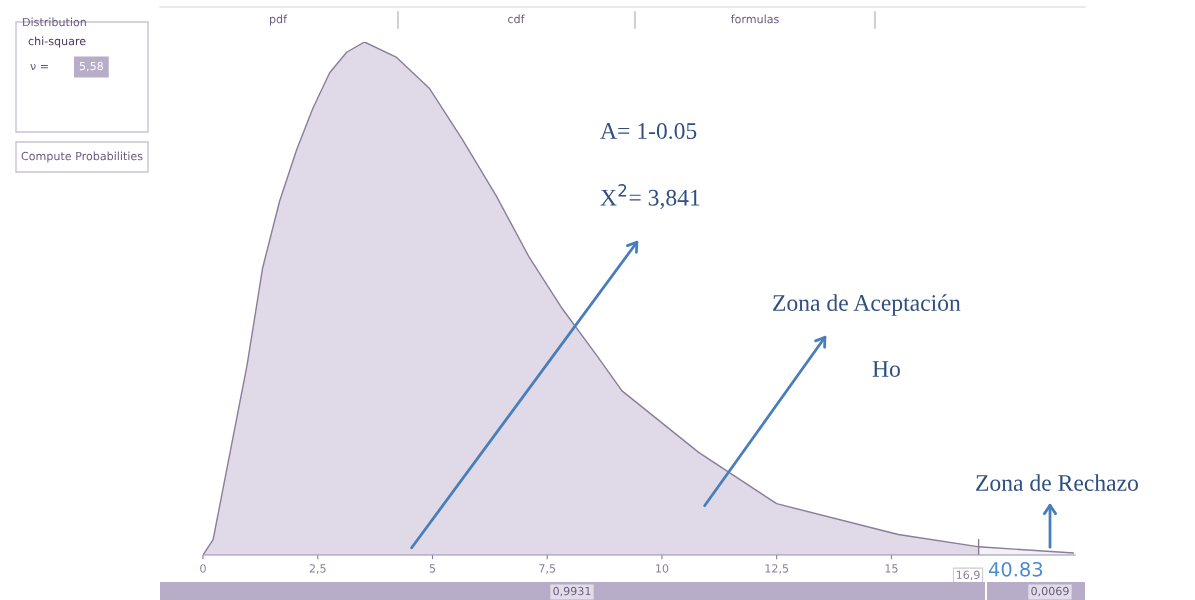 Image resolution: width=1195 pixels, height=600 pixels. What do you see at coordinates (317, 569) in the screenshot?
I see `x-tick-label: 2,5` at bounding box center [317, 569].